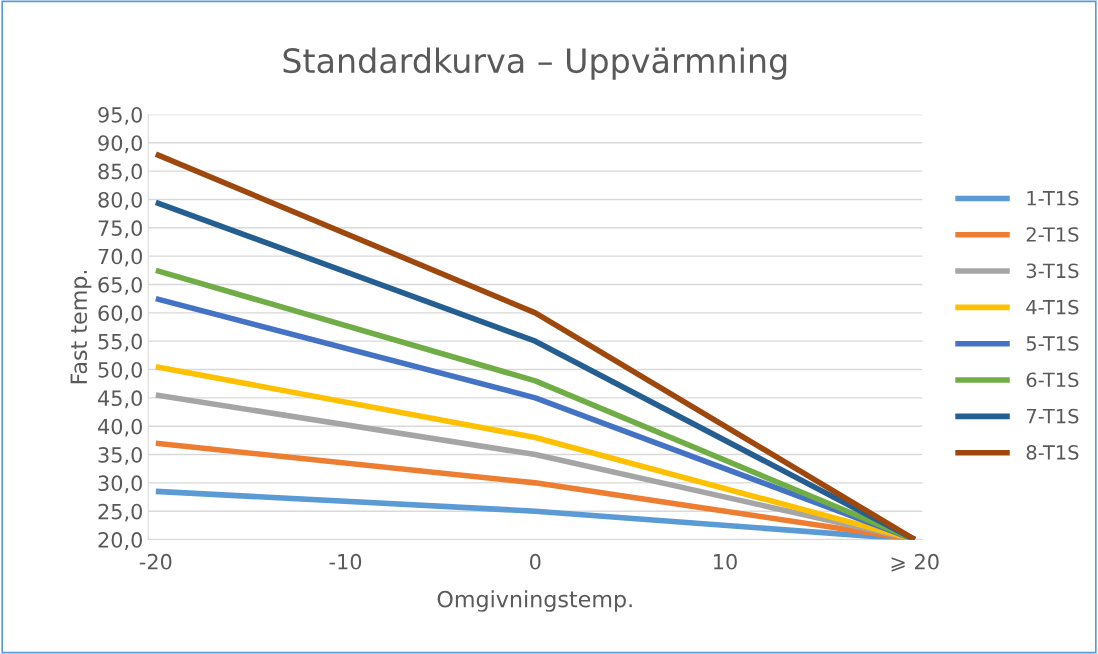 This screenshot has height=654, width=1098. I want to click on y-tick-label: 75,0, so click(120, 229).